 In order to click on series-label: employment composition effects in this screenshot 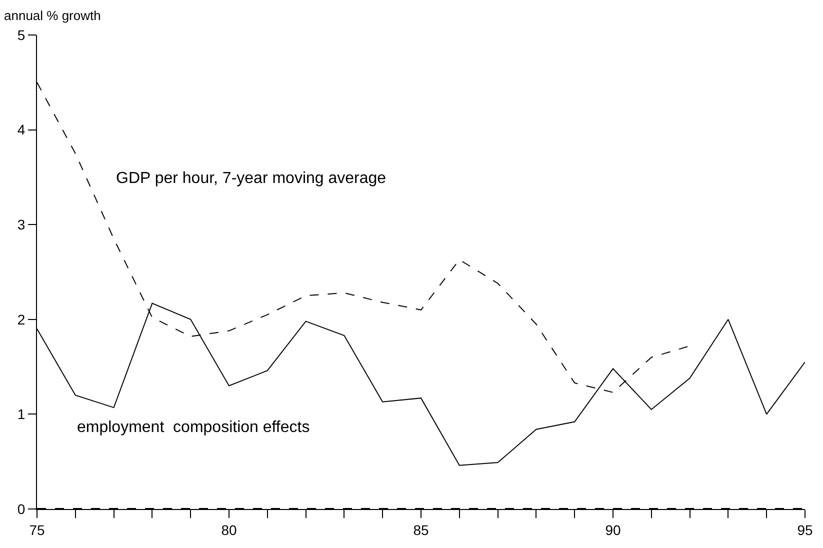, I will do `click(193, 427)`.